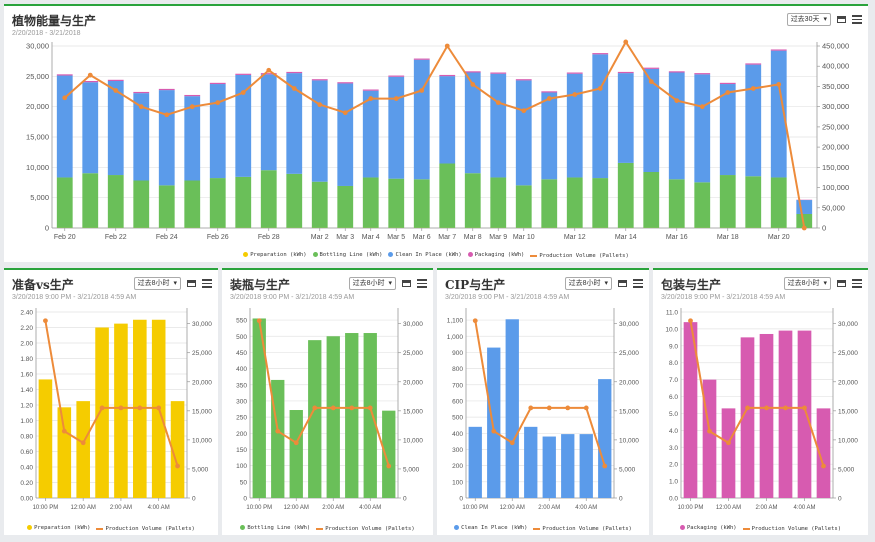  What do you see at coordinates (457, 369) in the screenshot?
I see `y-left-tick-label: 800` at bounding box center [457, 369].